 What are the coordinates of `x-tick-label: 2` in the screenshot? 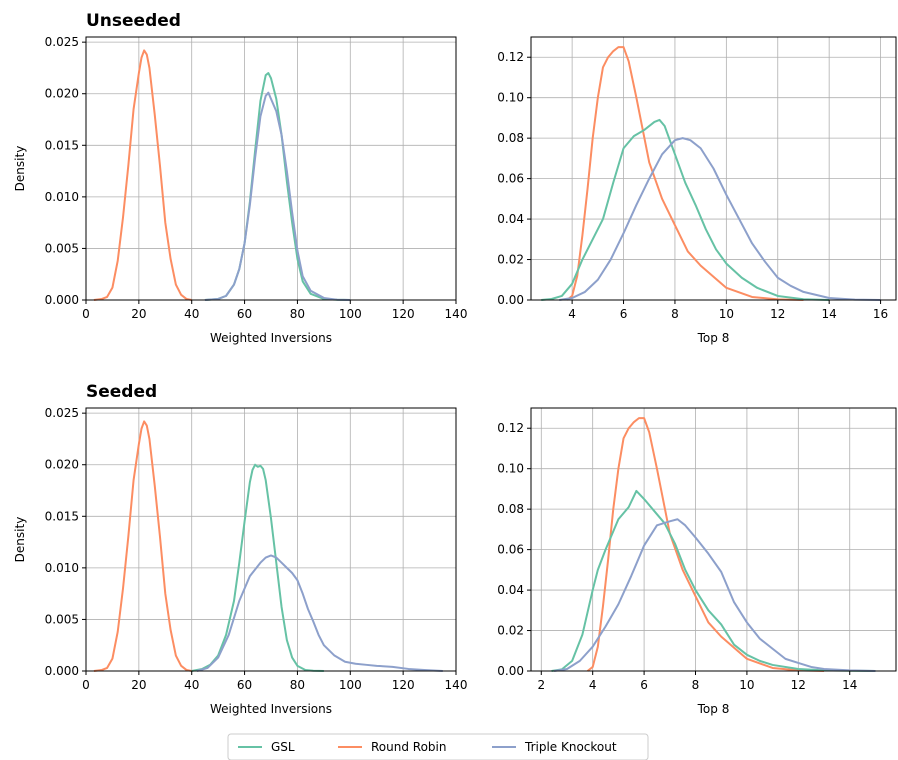 It's located at (541, 685).